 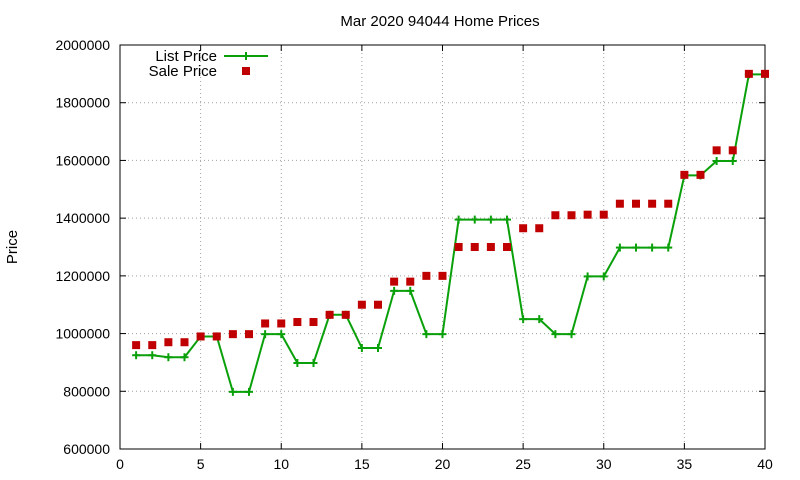 What do you see at coordinates (82, 103) in the screenshot?
I see `y-tick-label: 1800000` at bounding box center [82, 103].